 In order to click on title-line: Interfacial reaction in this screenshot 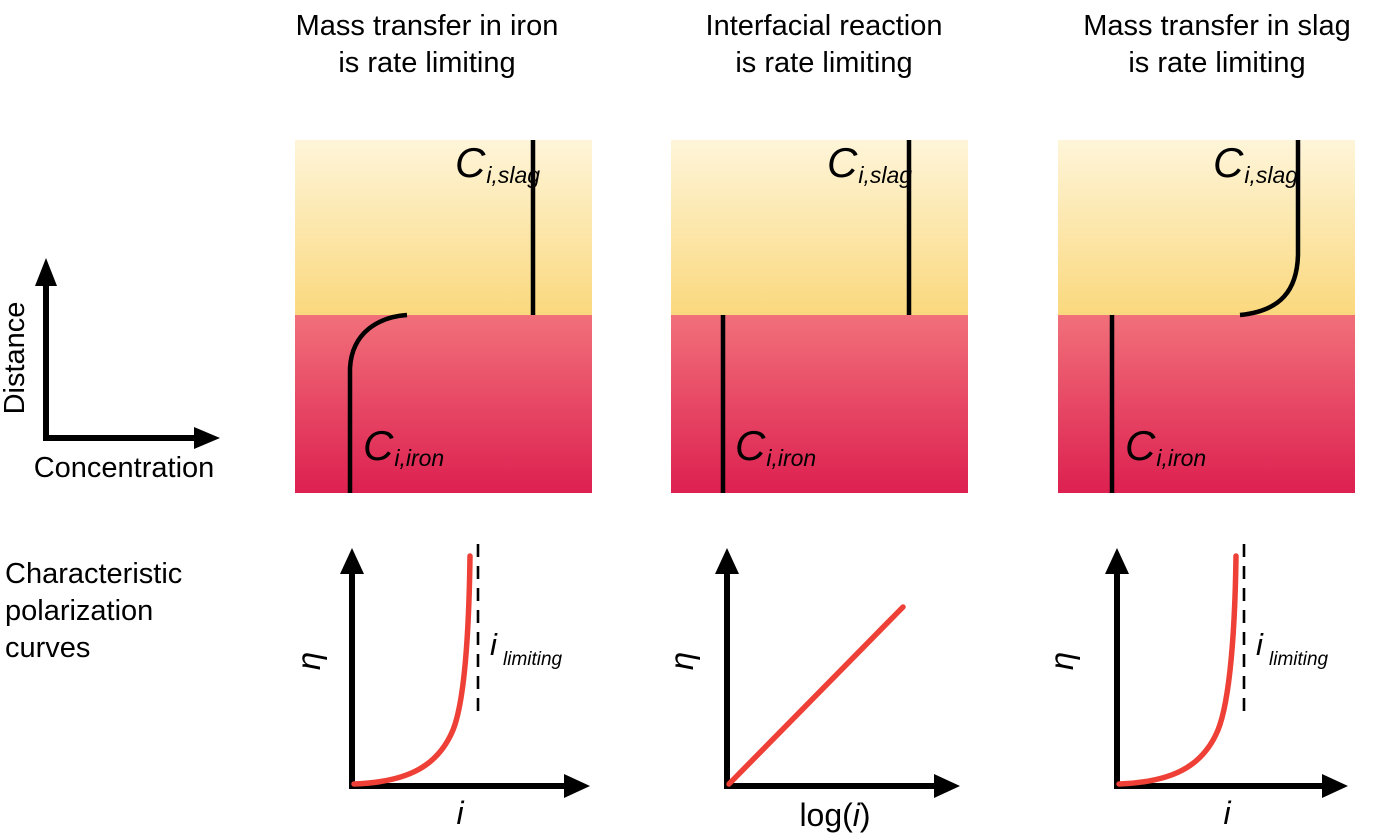, I will do `click(824, 26)`.